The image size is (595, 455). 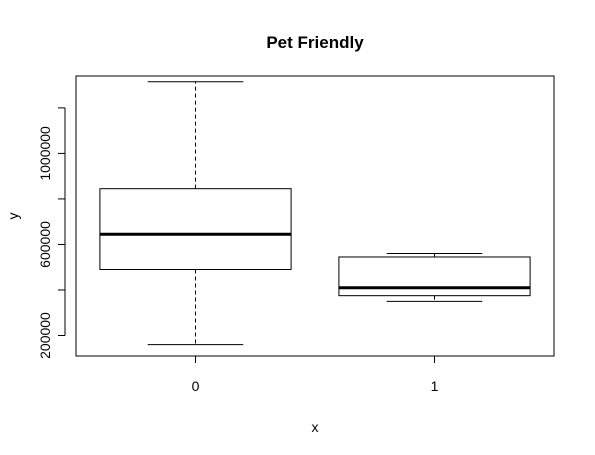 I want to click on x-tick-label: 0, so click(x=196, y=386).